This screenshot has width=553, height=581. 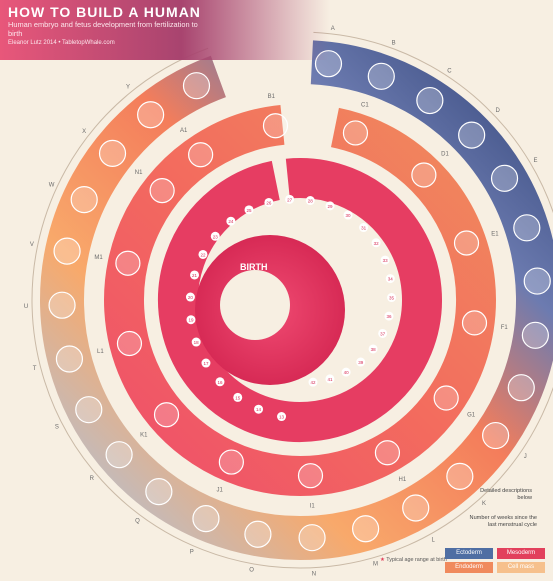 What do you see at coordinates (495, 234) in the screenshot?
I see `inner-letter: E1` at bounding box center [495, 234].